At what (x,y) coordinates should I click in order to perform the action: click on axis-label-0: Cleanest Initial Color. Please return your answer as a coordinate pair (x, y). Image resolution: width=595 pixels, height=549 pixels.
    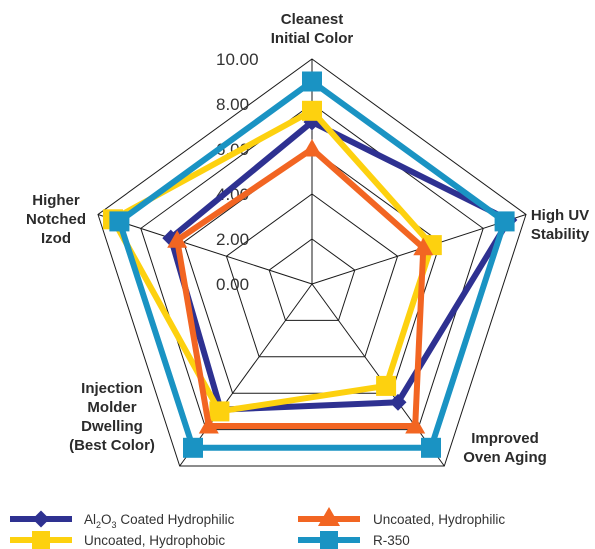
    Looking at the image, I should click on (312, 29).